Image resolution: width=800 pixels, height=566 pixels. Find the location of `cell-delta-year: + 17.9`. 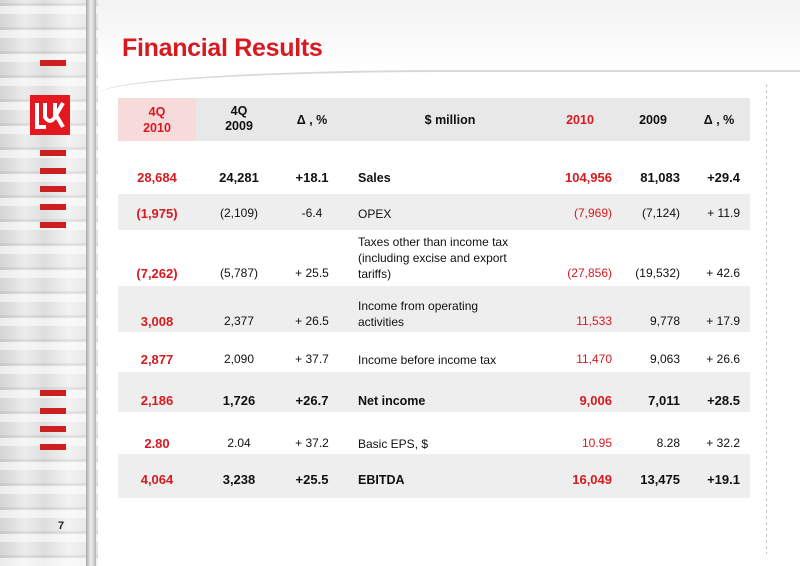

cell-delta-year: + 17.9 is located at coordinates (723, 321).